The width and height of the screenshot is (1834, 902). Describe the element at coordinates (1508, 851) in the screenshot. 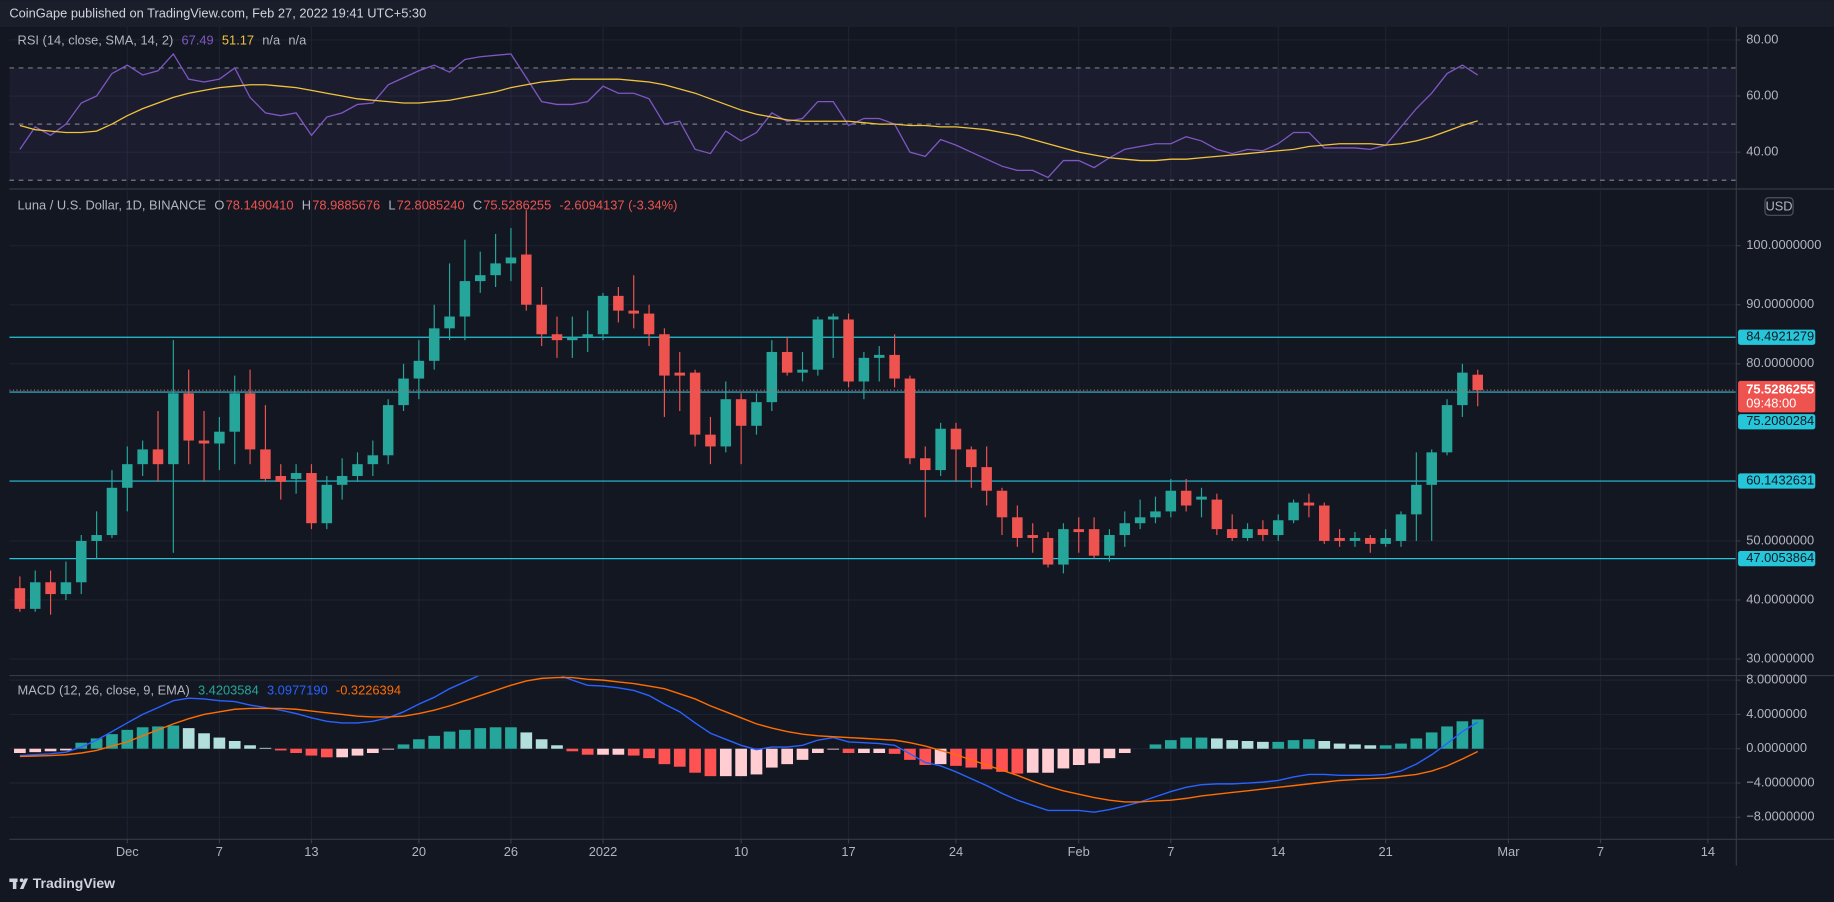

I see `x-tick-label: Mar` at that location.